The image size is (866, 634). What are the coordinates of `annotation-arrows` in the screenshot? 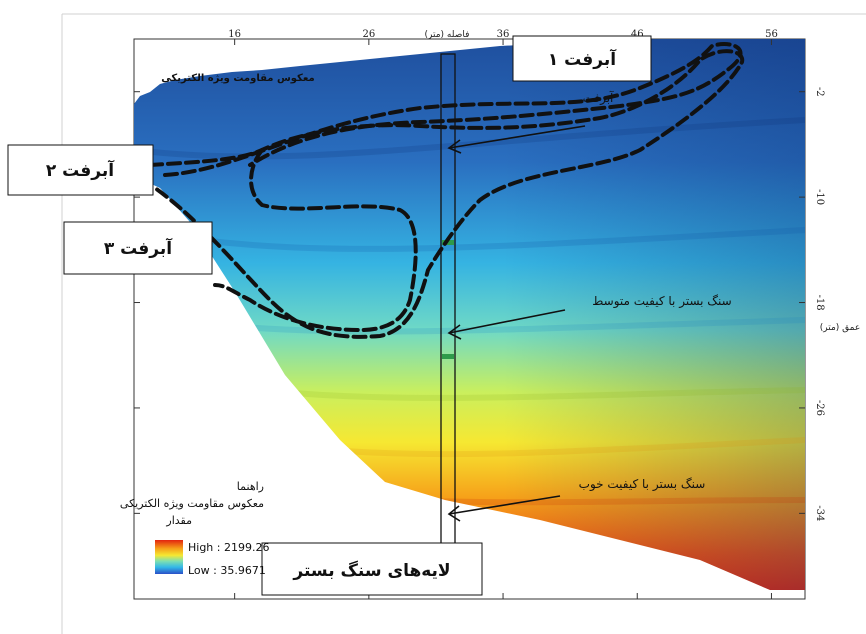 It's located at (516, 323).